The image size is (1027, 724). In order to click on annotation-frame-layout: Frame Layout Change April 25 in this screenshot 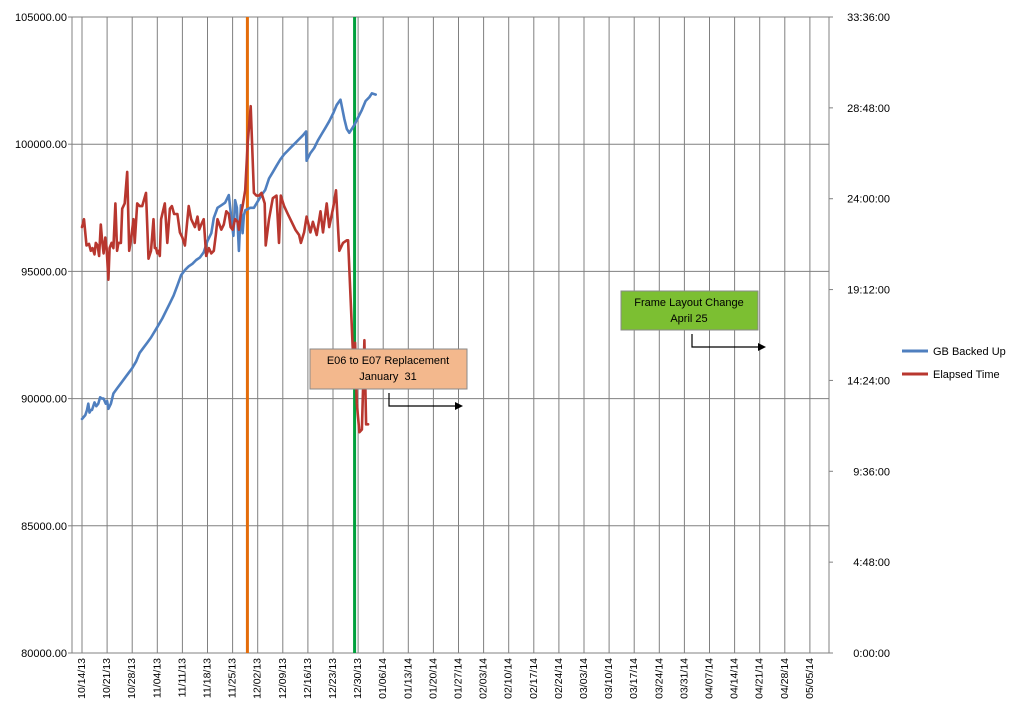, I will do `click(693, 320)`.